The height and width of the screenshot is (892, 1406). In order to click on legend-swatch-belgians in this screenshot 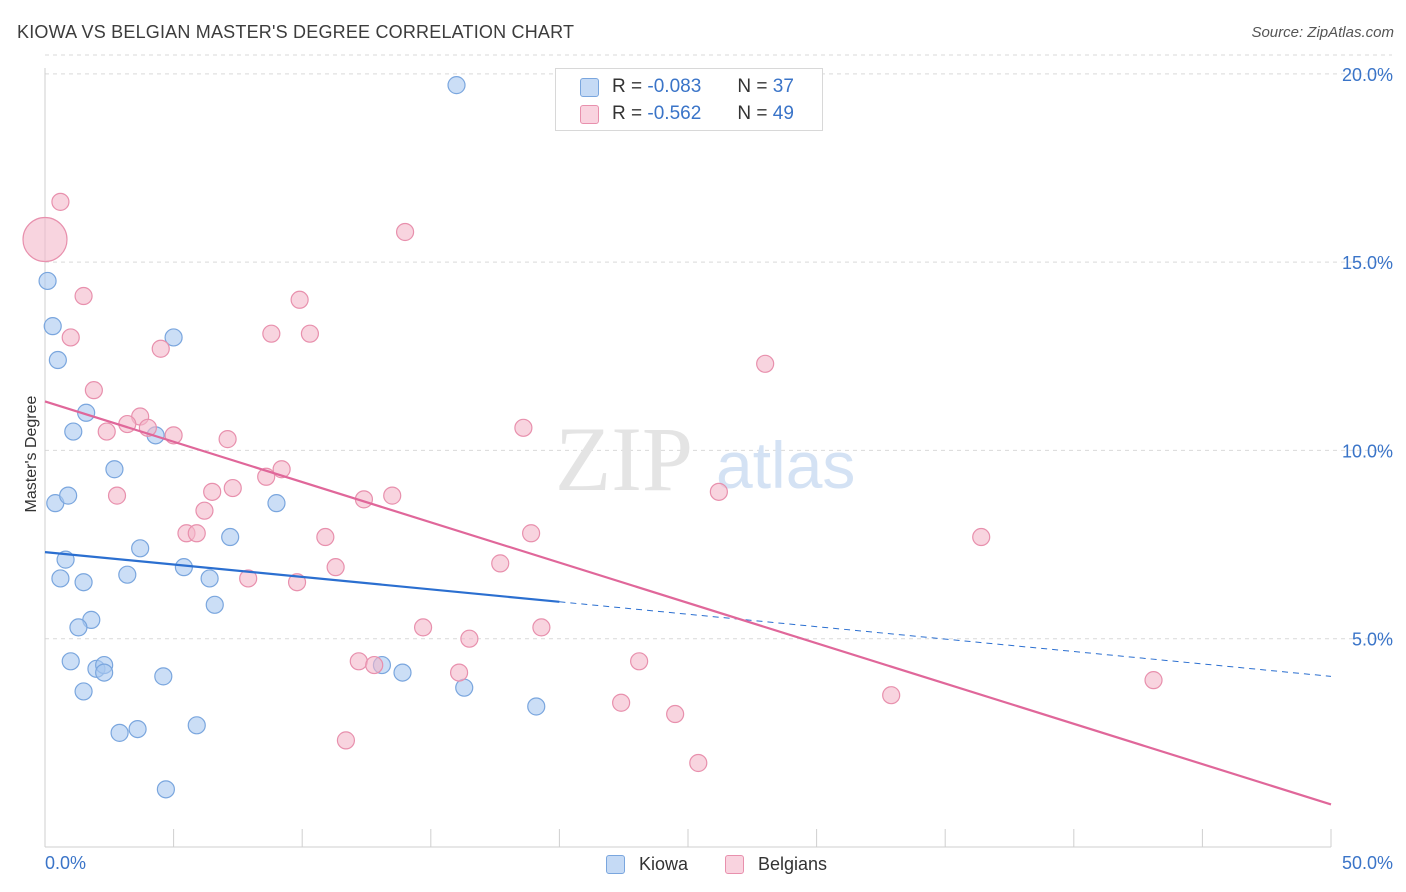, I will do `click(589, 114)`.